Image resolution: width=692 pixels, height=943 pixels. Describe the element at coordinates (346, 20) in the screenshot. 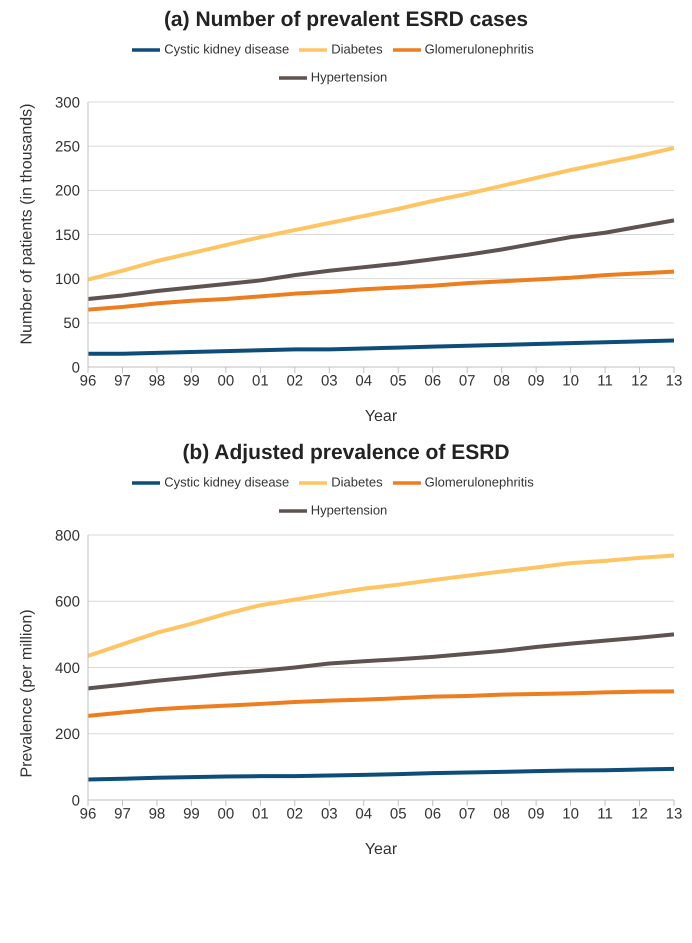

I see `chart-title: (a) Number of prevalent ESRD cases` at that location.